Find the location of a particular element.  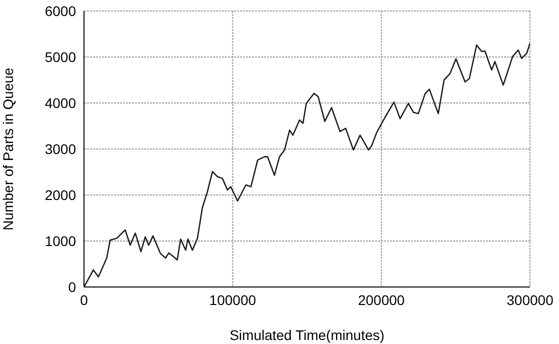

y-tick-label: 1000 is located at coordinates (60, 240).